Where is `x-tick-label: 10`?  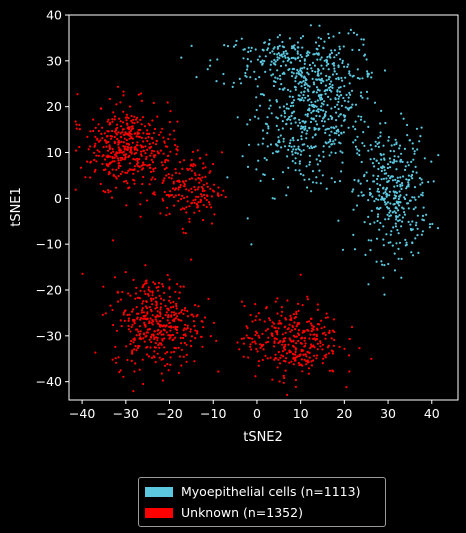 x-tick-label: 10 is located at coordinates (301, 413).